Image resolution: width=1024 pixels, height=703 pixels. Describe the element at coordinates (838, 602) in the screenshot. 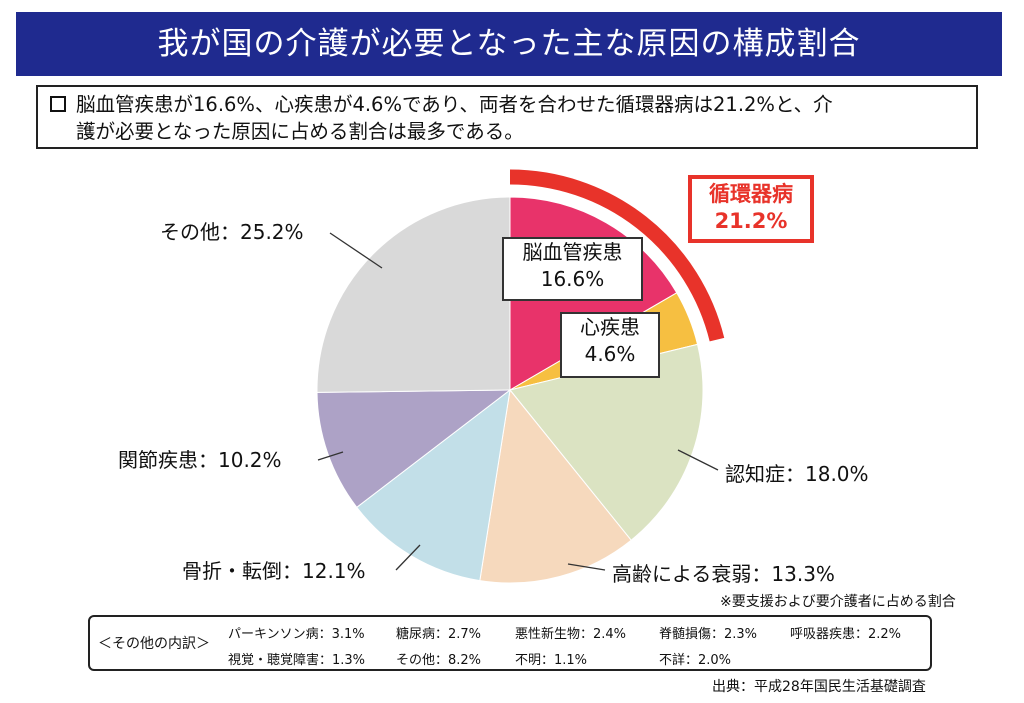

I see `footnote: ※要支援および要介護者に占める割合` at that location.